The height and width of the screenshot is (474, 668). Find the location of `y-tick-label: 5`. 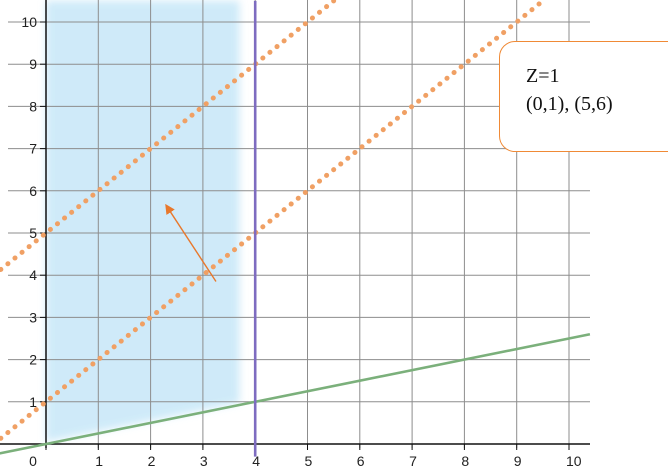

y-tick-label: 5 is located at coordinates (33, 233).